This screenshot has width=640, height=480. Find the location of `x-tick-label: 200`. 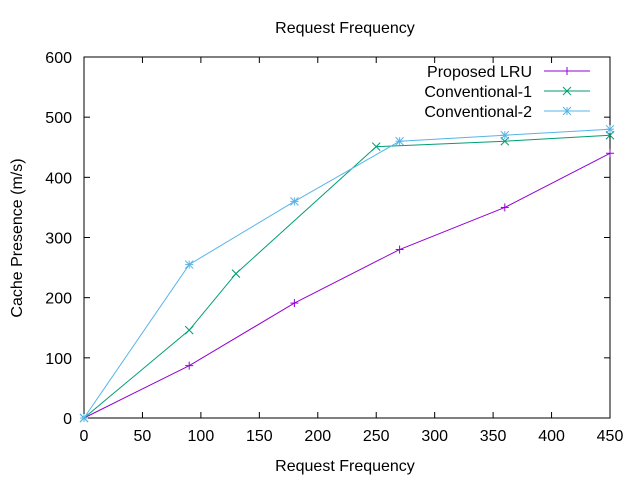

x-tick-label: 200 is located at coordinates (317, 436).